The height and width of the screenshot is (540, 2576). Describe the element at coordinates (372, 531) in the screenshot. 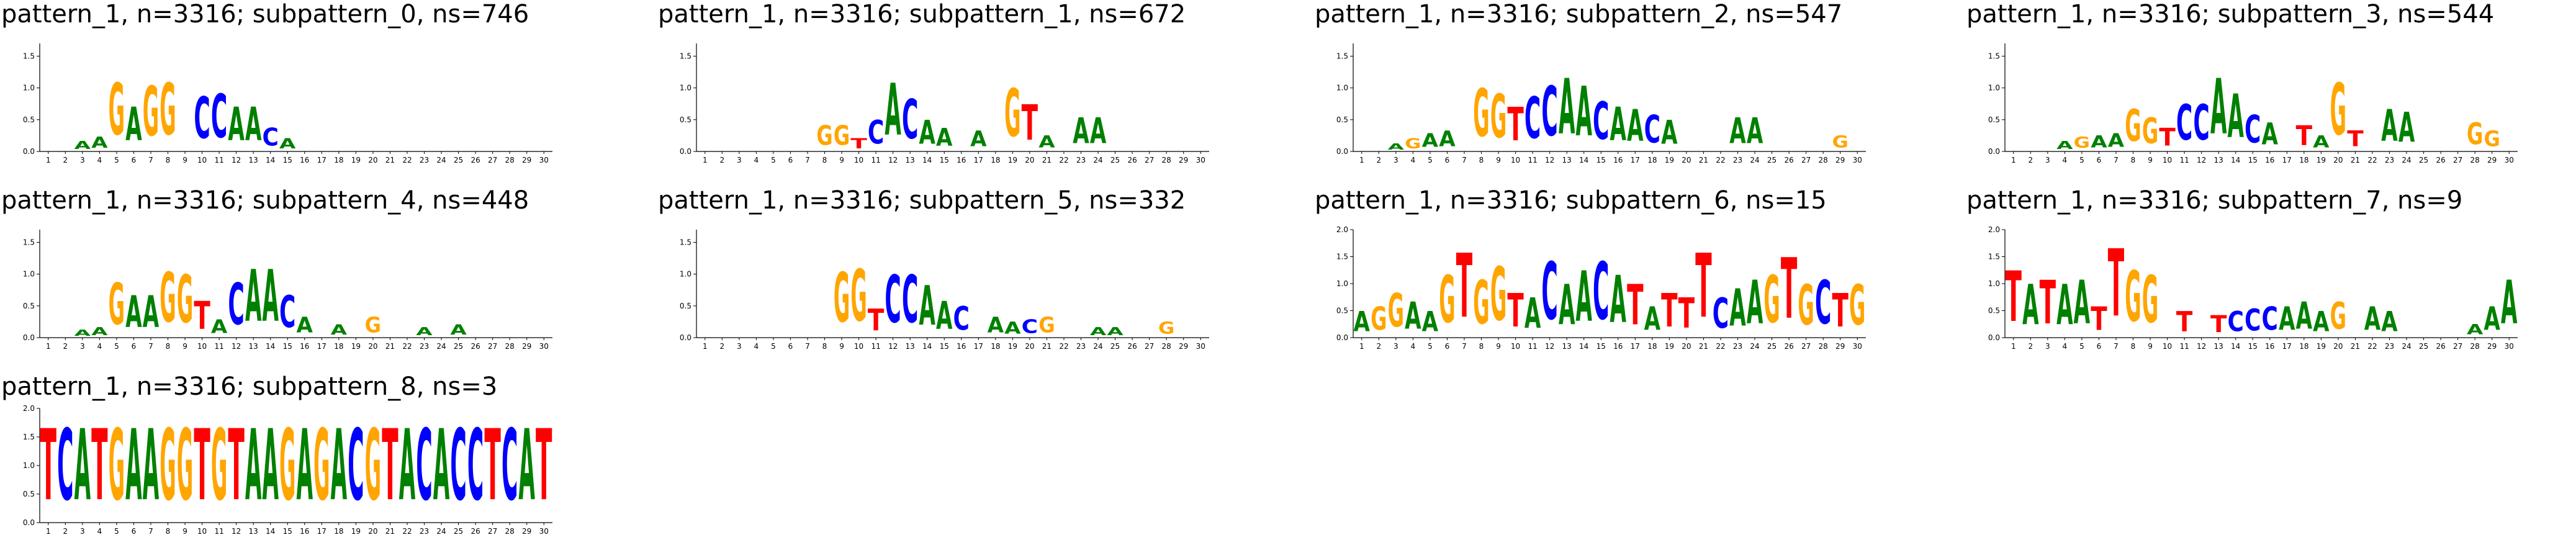

I see `x-tick-label: 20` at that location.